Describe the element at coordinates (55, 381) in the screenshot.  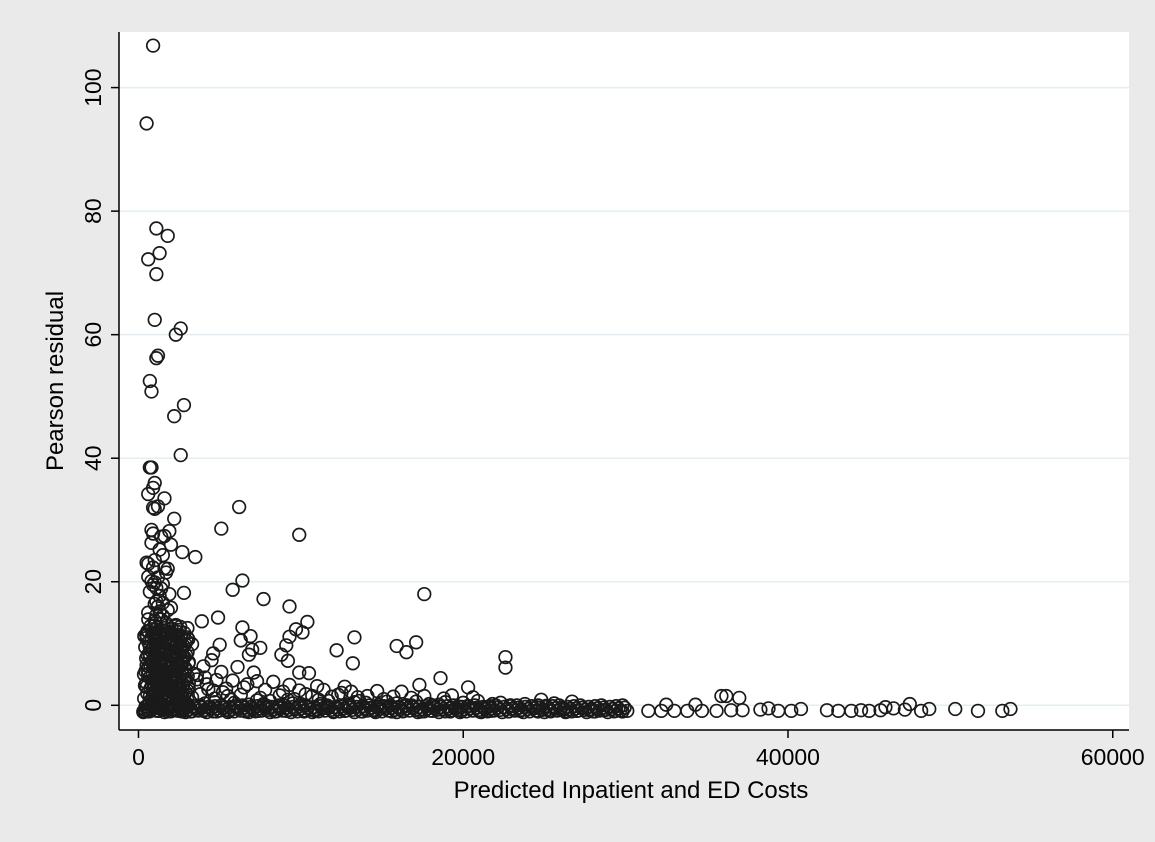
I see `y-axis-title: Pearson residual` at that location.